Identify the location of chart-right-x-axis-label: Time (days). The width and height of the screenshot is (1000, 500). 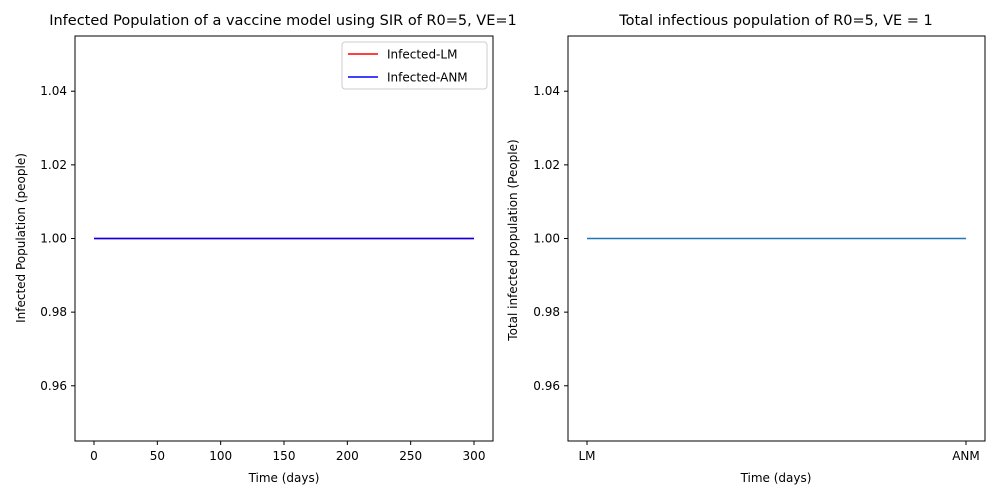
(776, 478).